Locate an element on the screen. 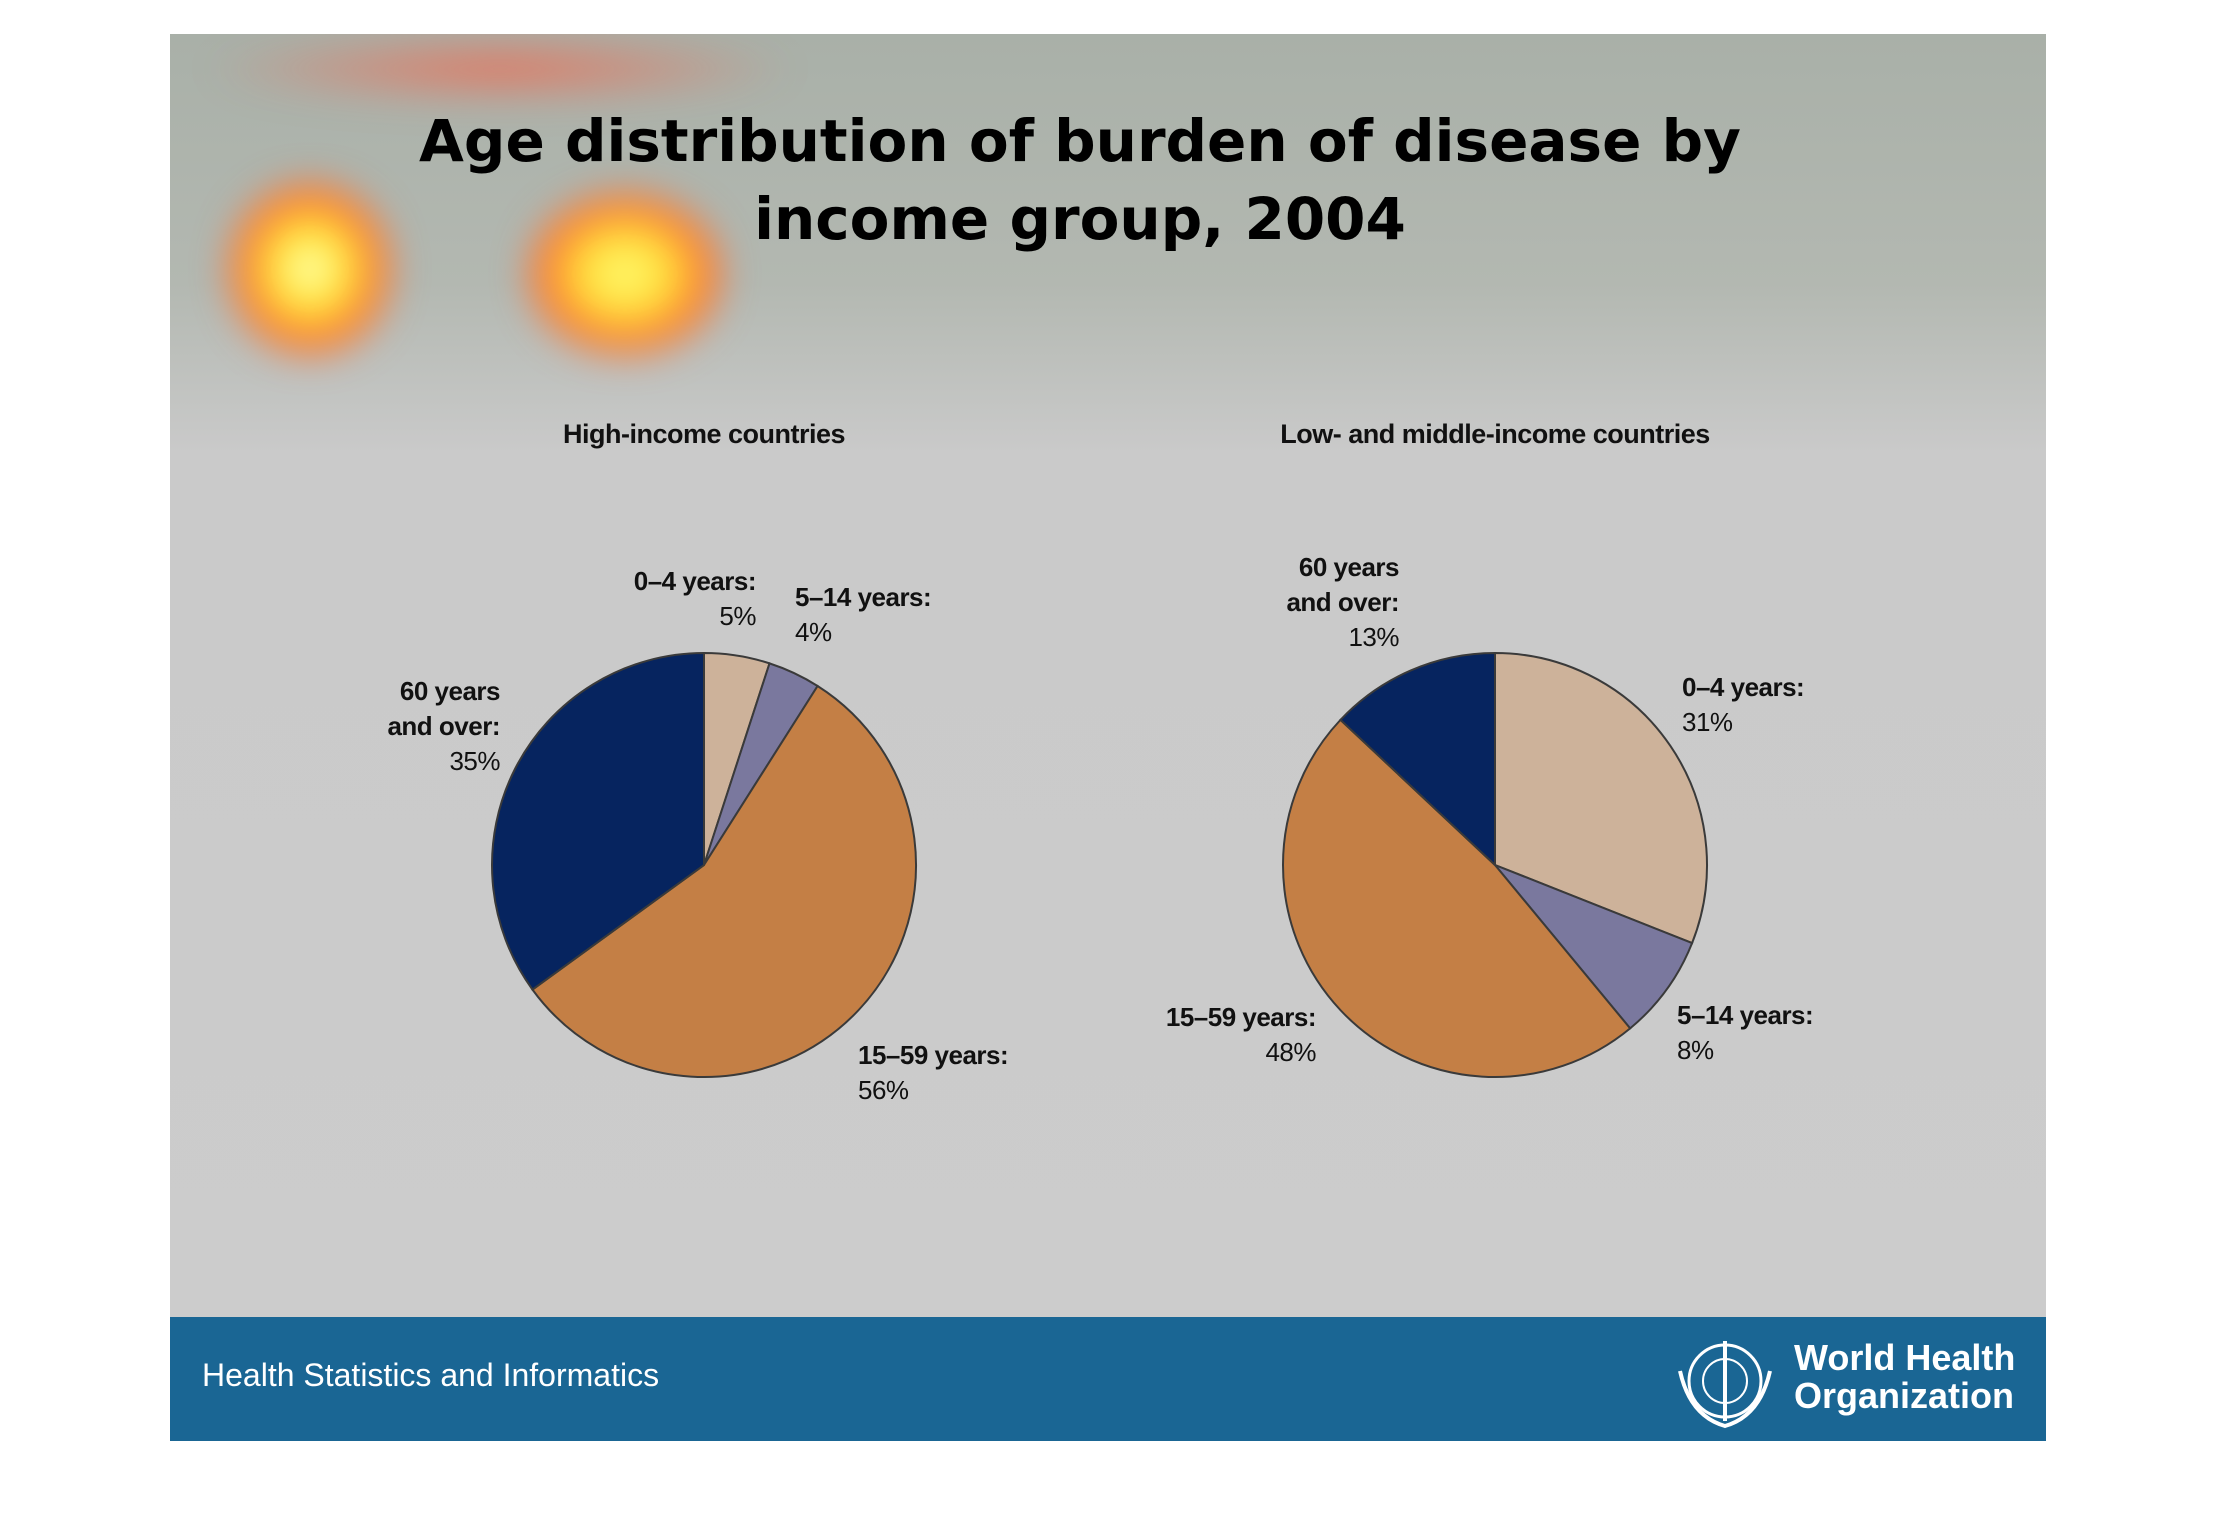 The image size is (2216, 1530). chart-subtitle: High-income countries is located at coordinates (704, 434).